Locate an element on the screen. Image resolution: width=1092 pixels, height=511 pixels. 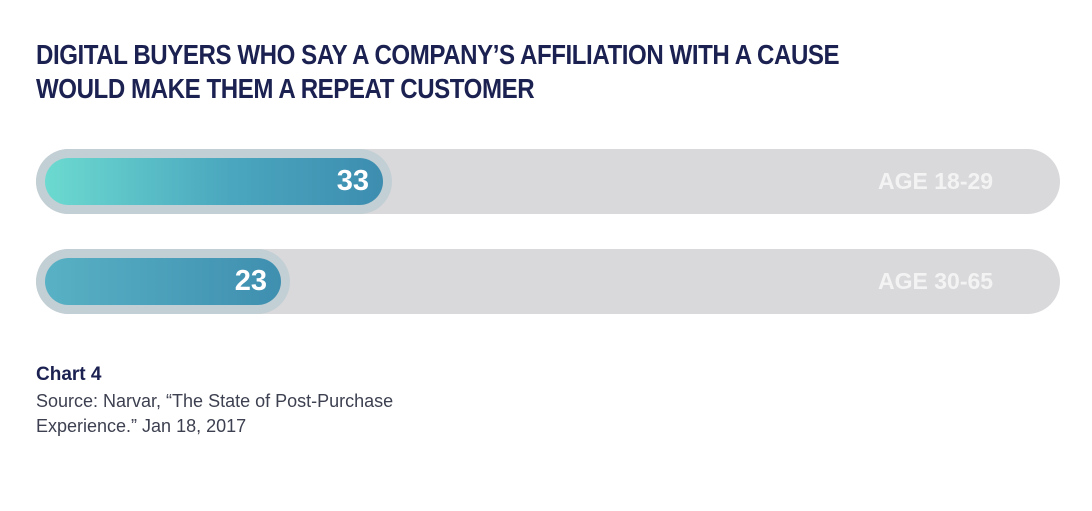
category-label-age-30-65: AGE 30-65 is located at coordinates (936, 281).